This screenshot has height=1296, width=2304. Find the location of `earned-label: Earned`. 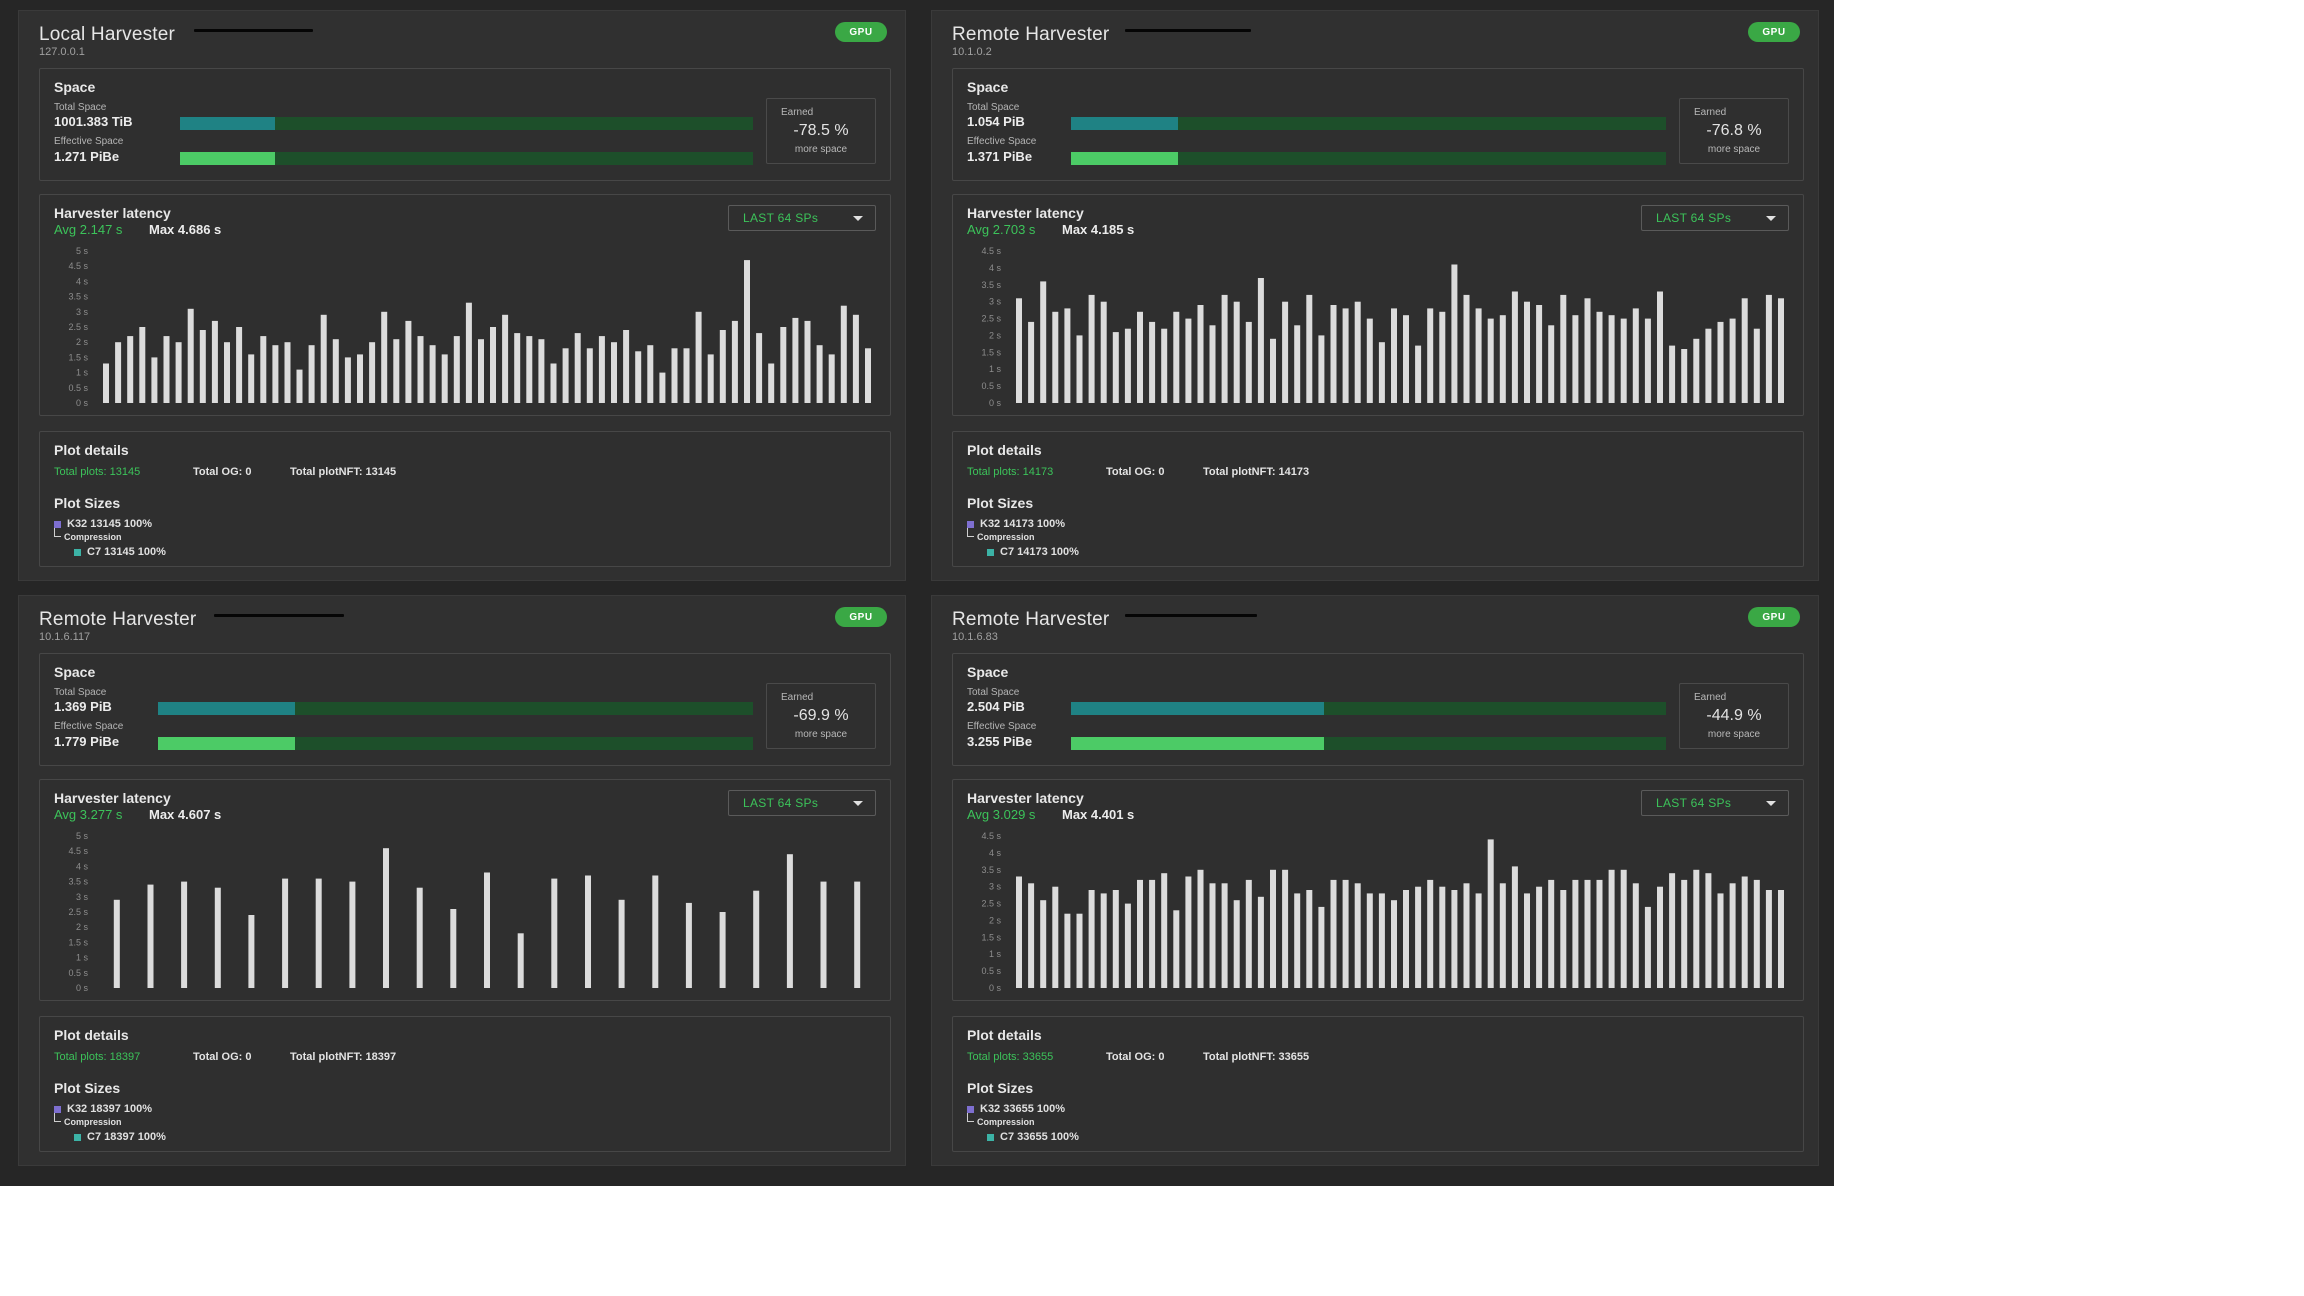

earned-label: Earned is located at coordinates (797, 697).